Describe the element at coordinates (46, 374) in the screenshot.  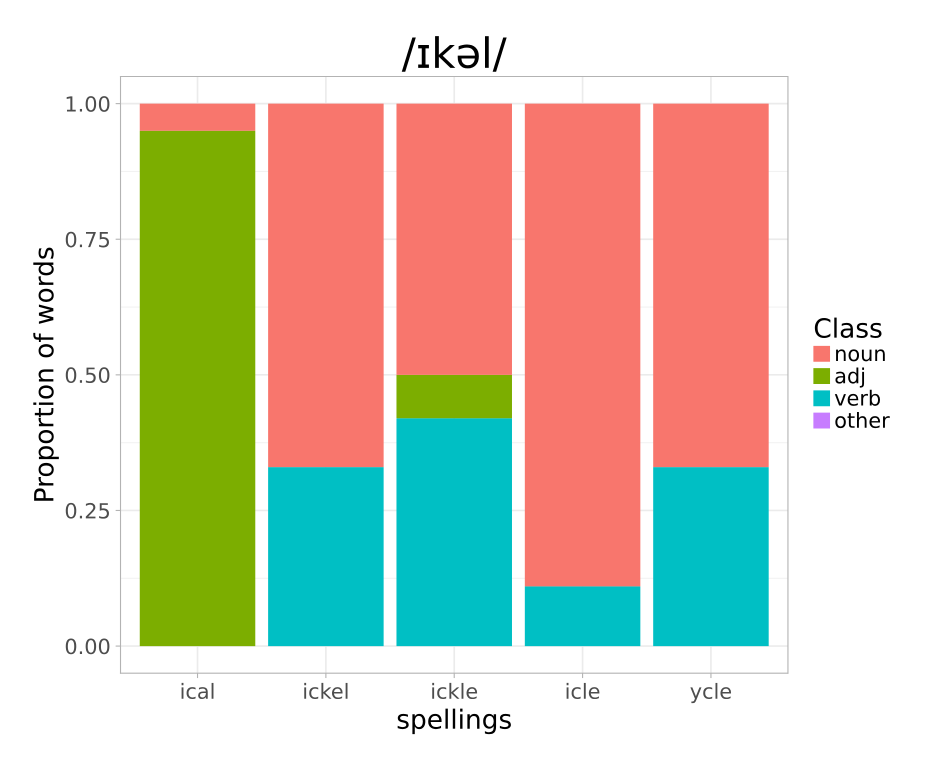
I see `y-axis-title: Proportion of words` at that location.